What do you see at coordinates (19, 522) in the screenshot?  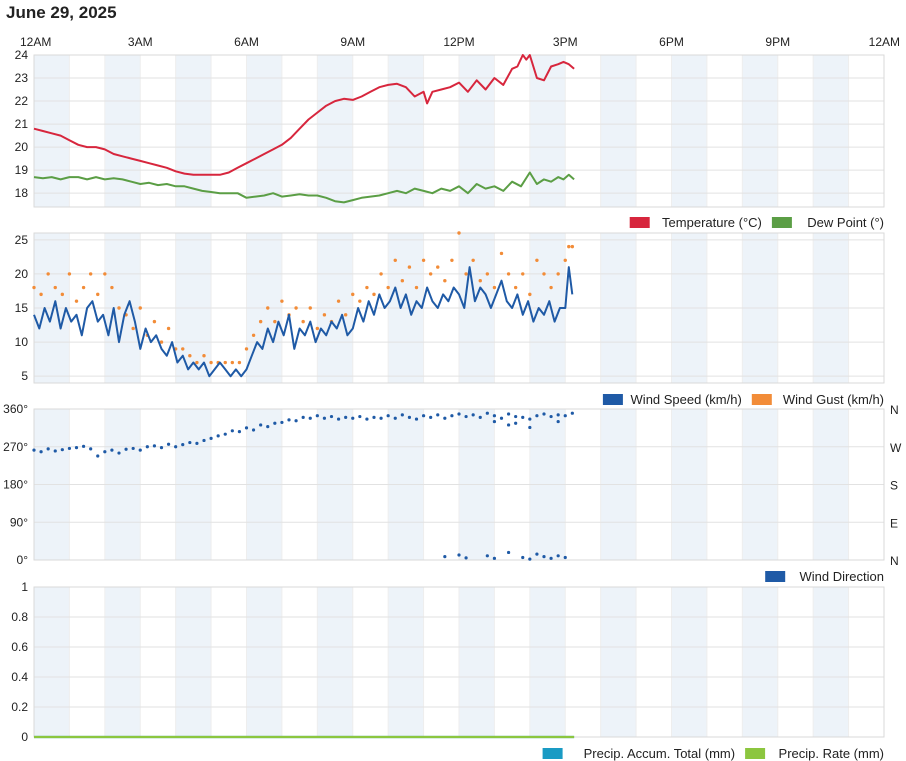 I see `y-tick-label: 90°` at bounding box center [19, 522].